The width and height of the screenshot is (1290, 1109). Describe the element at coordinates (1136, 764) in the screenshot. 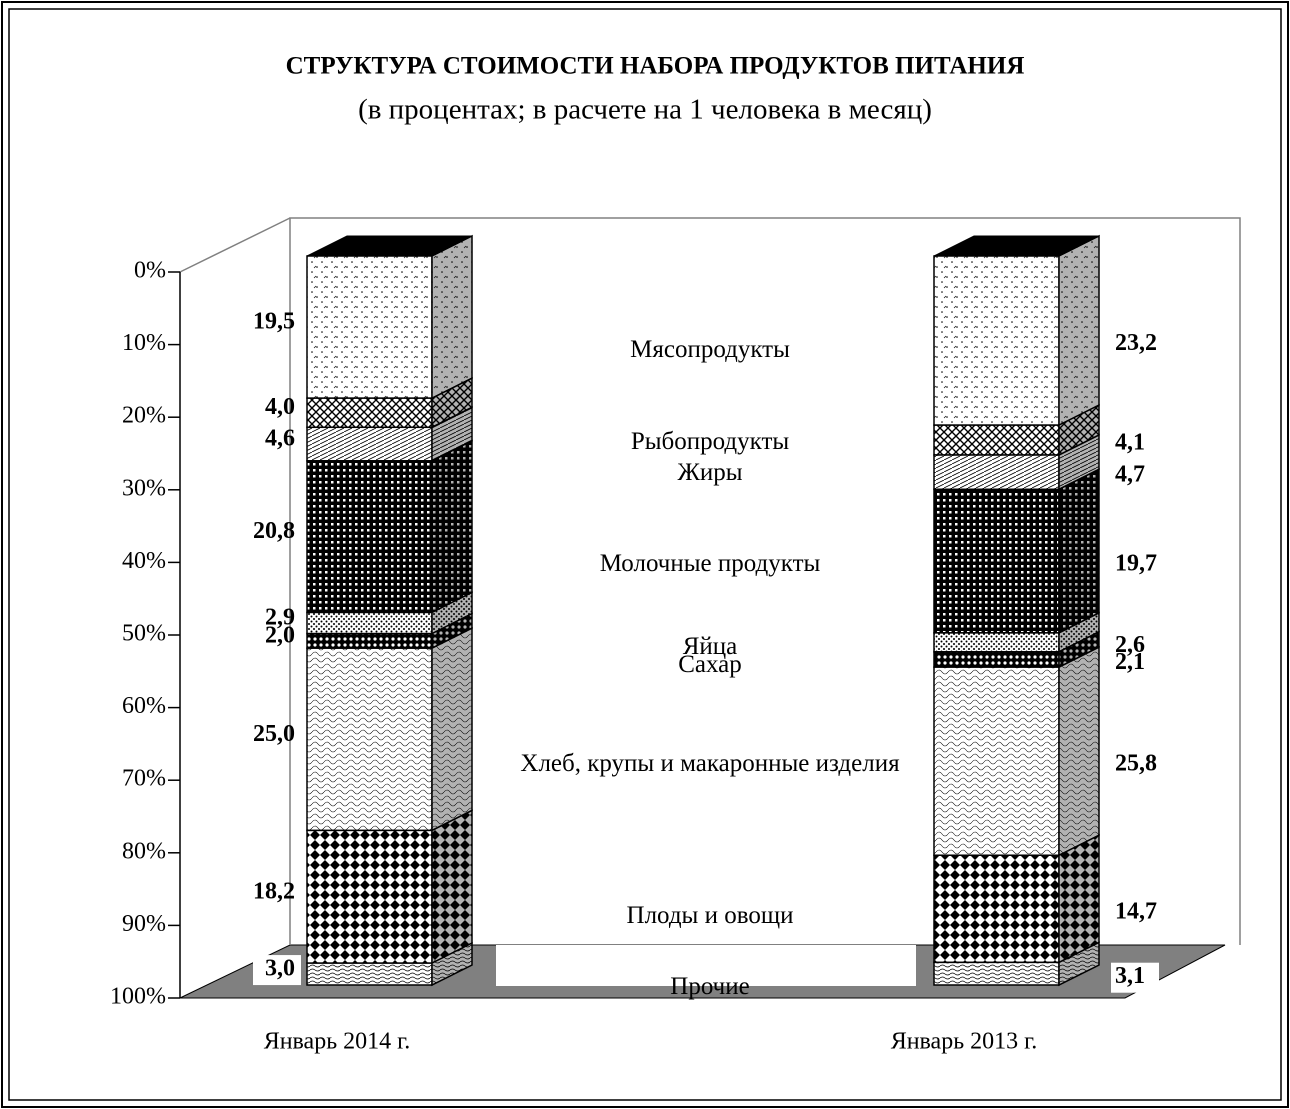

I see `data-label: 25,8` at that location.